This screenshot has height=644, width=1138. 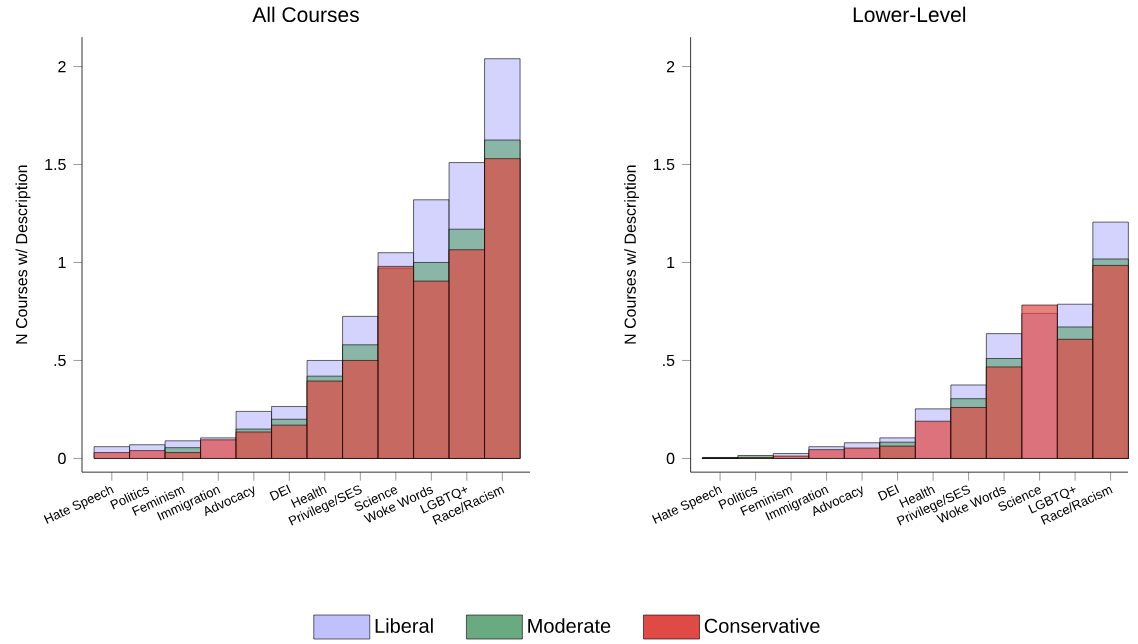 What do you see at coordinates (305, 14) in the screenshot?
I see `chart-title: All Courses` at bounding box center [305, 14].